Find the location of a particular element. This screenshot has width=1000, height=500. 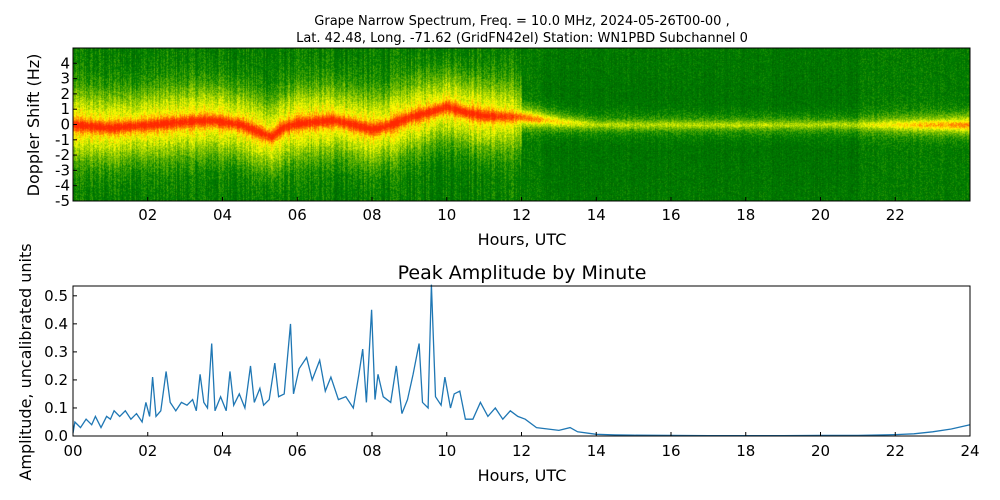

spectrogram-xlabel: Hours, UTC is located at coordinates (522, 239).